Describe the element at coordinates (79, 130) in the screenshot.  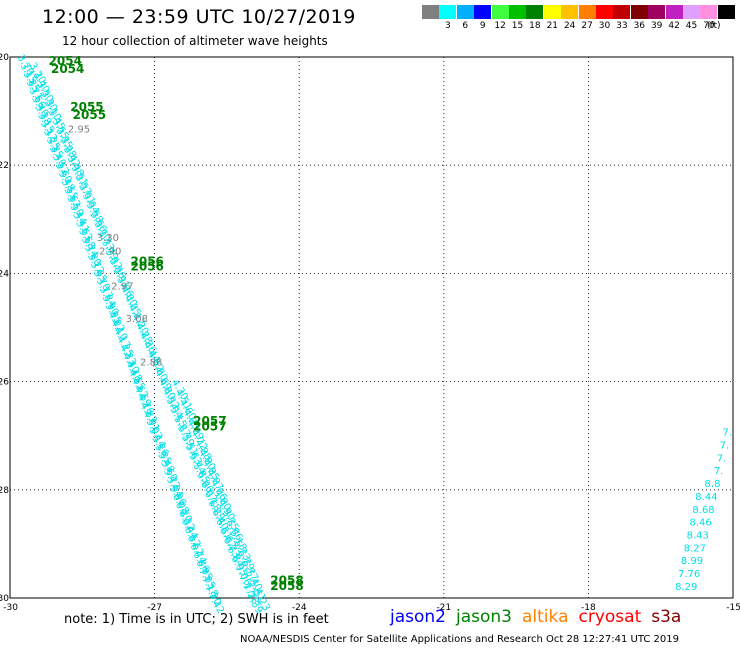
I see `highlighted-value-label: 2.95` at that location.